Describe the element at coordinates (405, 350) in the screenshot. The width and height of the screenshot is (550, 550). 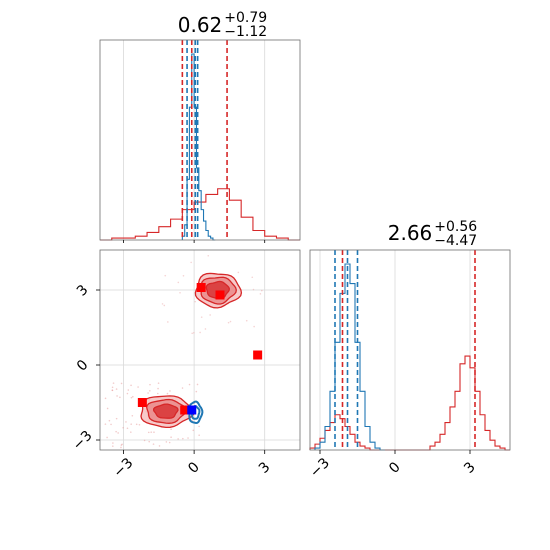
I see `hist-2-quantile-lines` at that location.